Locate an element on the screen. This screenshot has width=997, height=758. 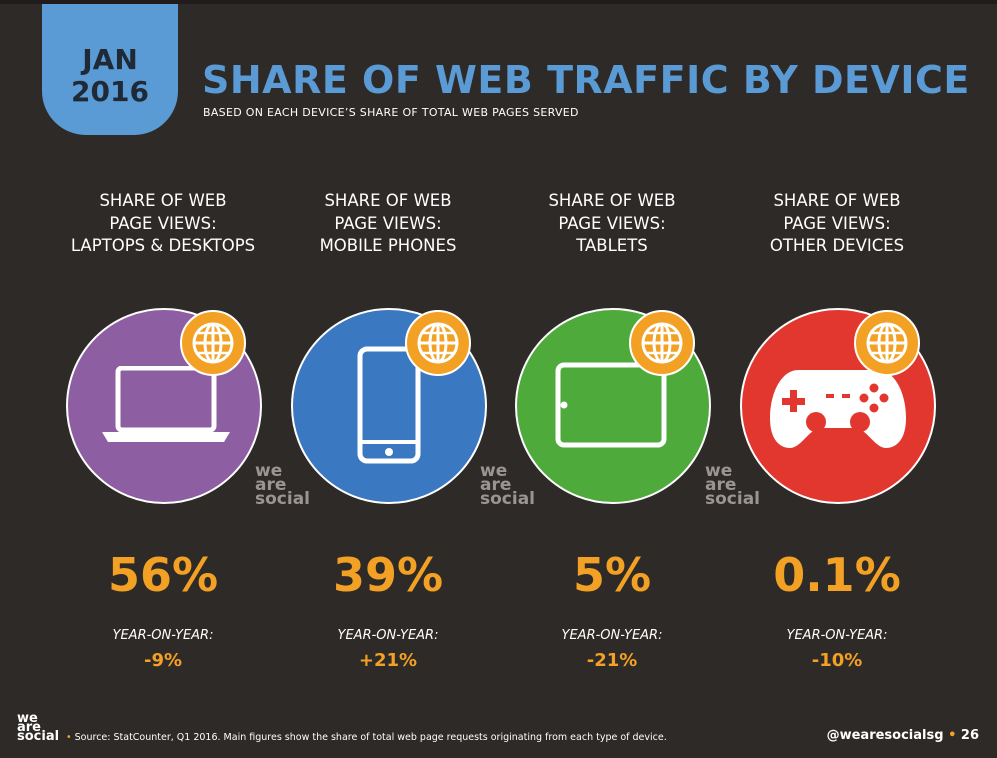
value-other-devices: 0.1% is located at coordinates (837, 575).